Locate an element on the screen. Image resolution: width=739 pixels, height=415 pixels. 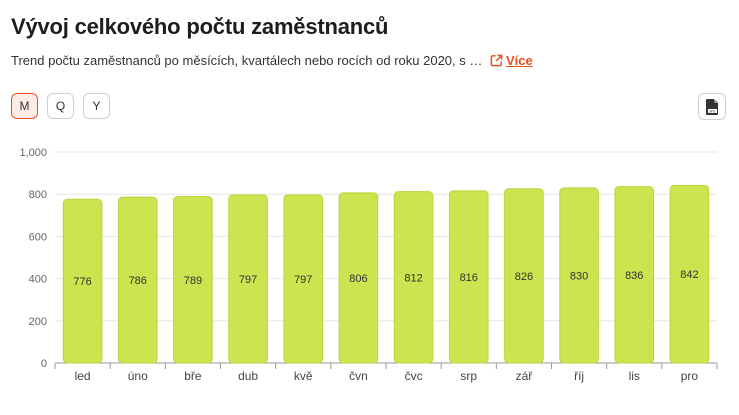
y-tick-label: 600 is located at coordinates (38, 237).